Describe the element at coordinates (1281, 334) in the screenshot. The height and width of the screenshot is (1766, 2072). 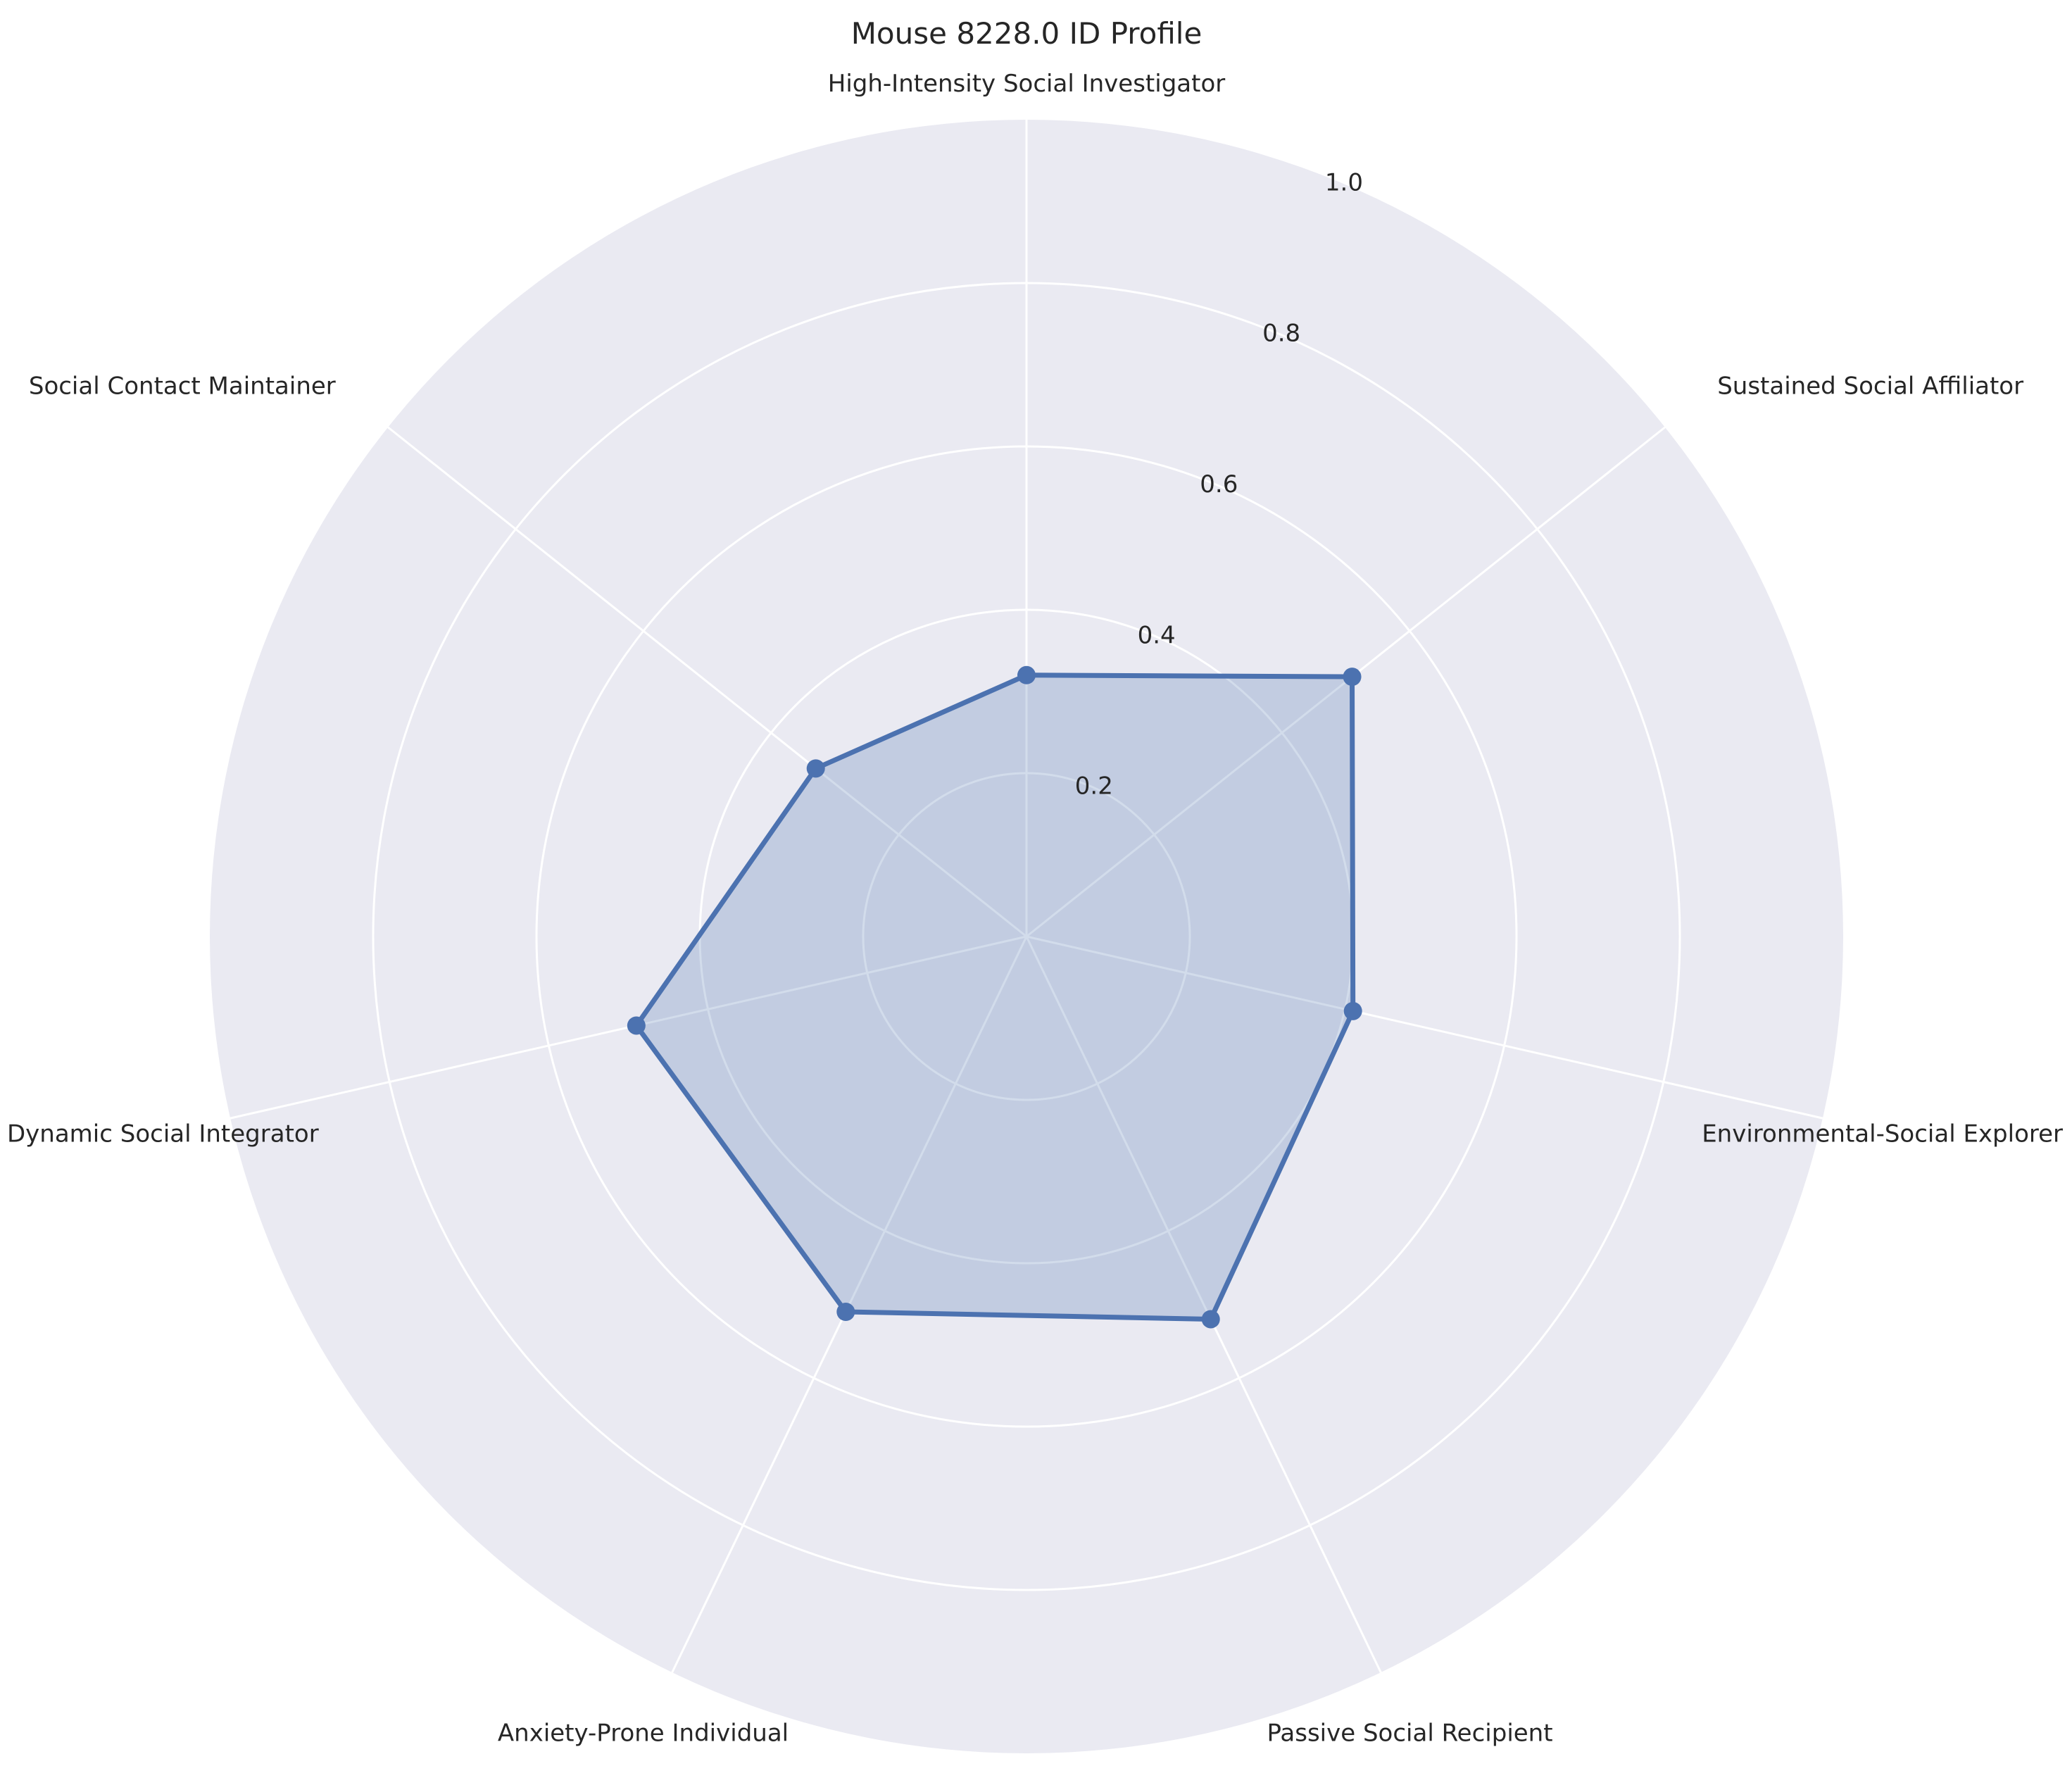
I see `radial-tick-label: 0.8` at that location.